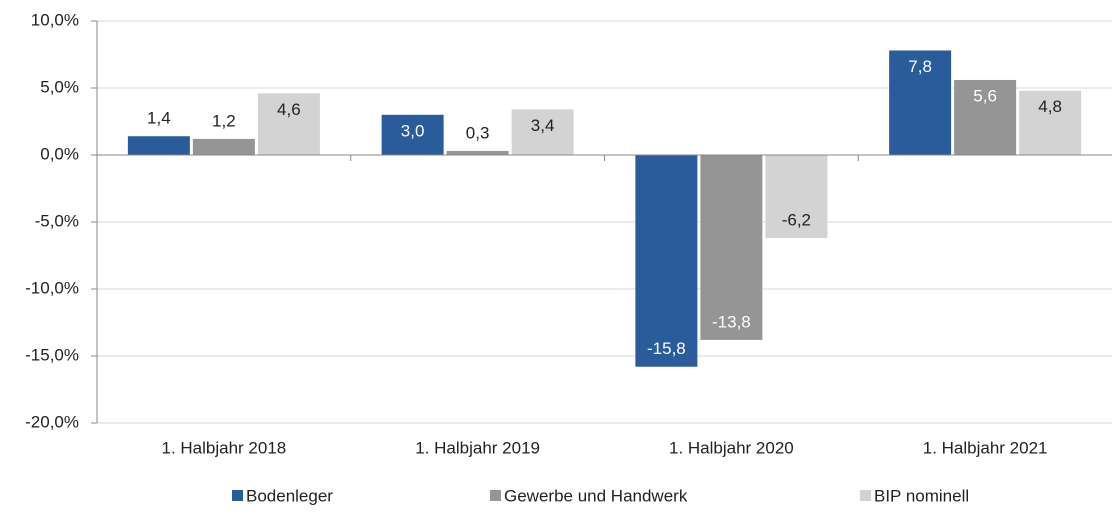 The width and height of the screenshot is (1113, 518). What do you see at coordinates (159, 118) in the screenshot?
I see `value-label: 1,4` at bounding box center [159, 118].